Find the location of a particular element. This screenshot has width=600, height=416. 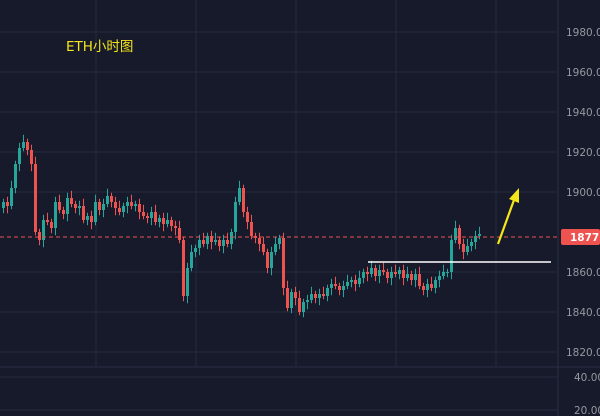

price-tick-label: 1860.00 is located at coordinates (583, 273).